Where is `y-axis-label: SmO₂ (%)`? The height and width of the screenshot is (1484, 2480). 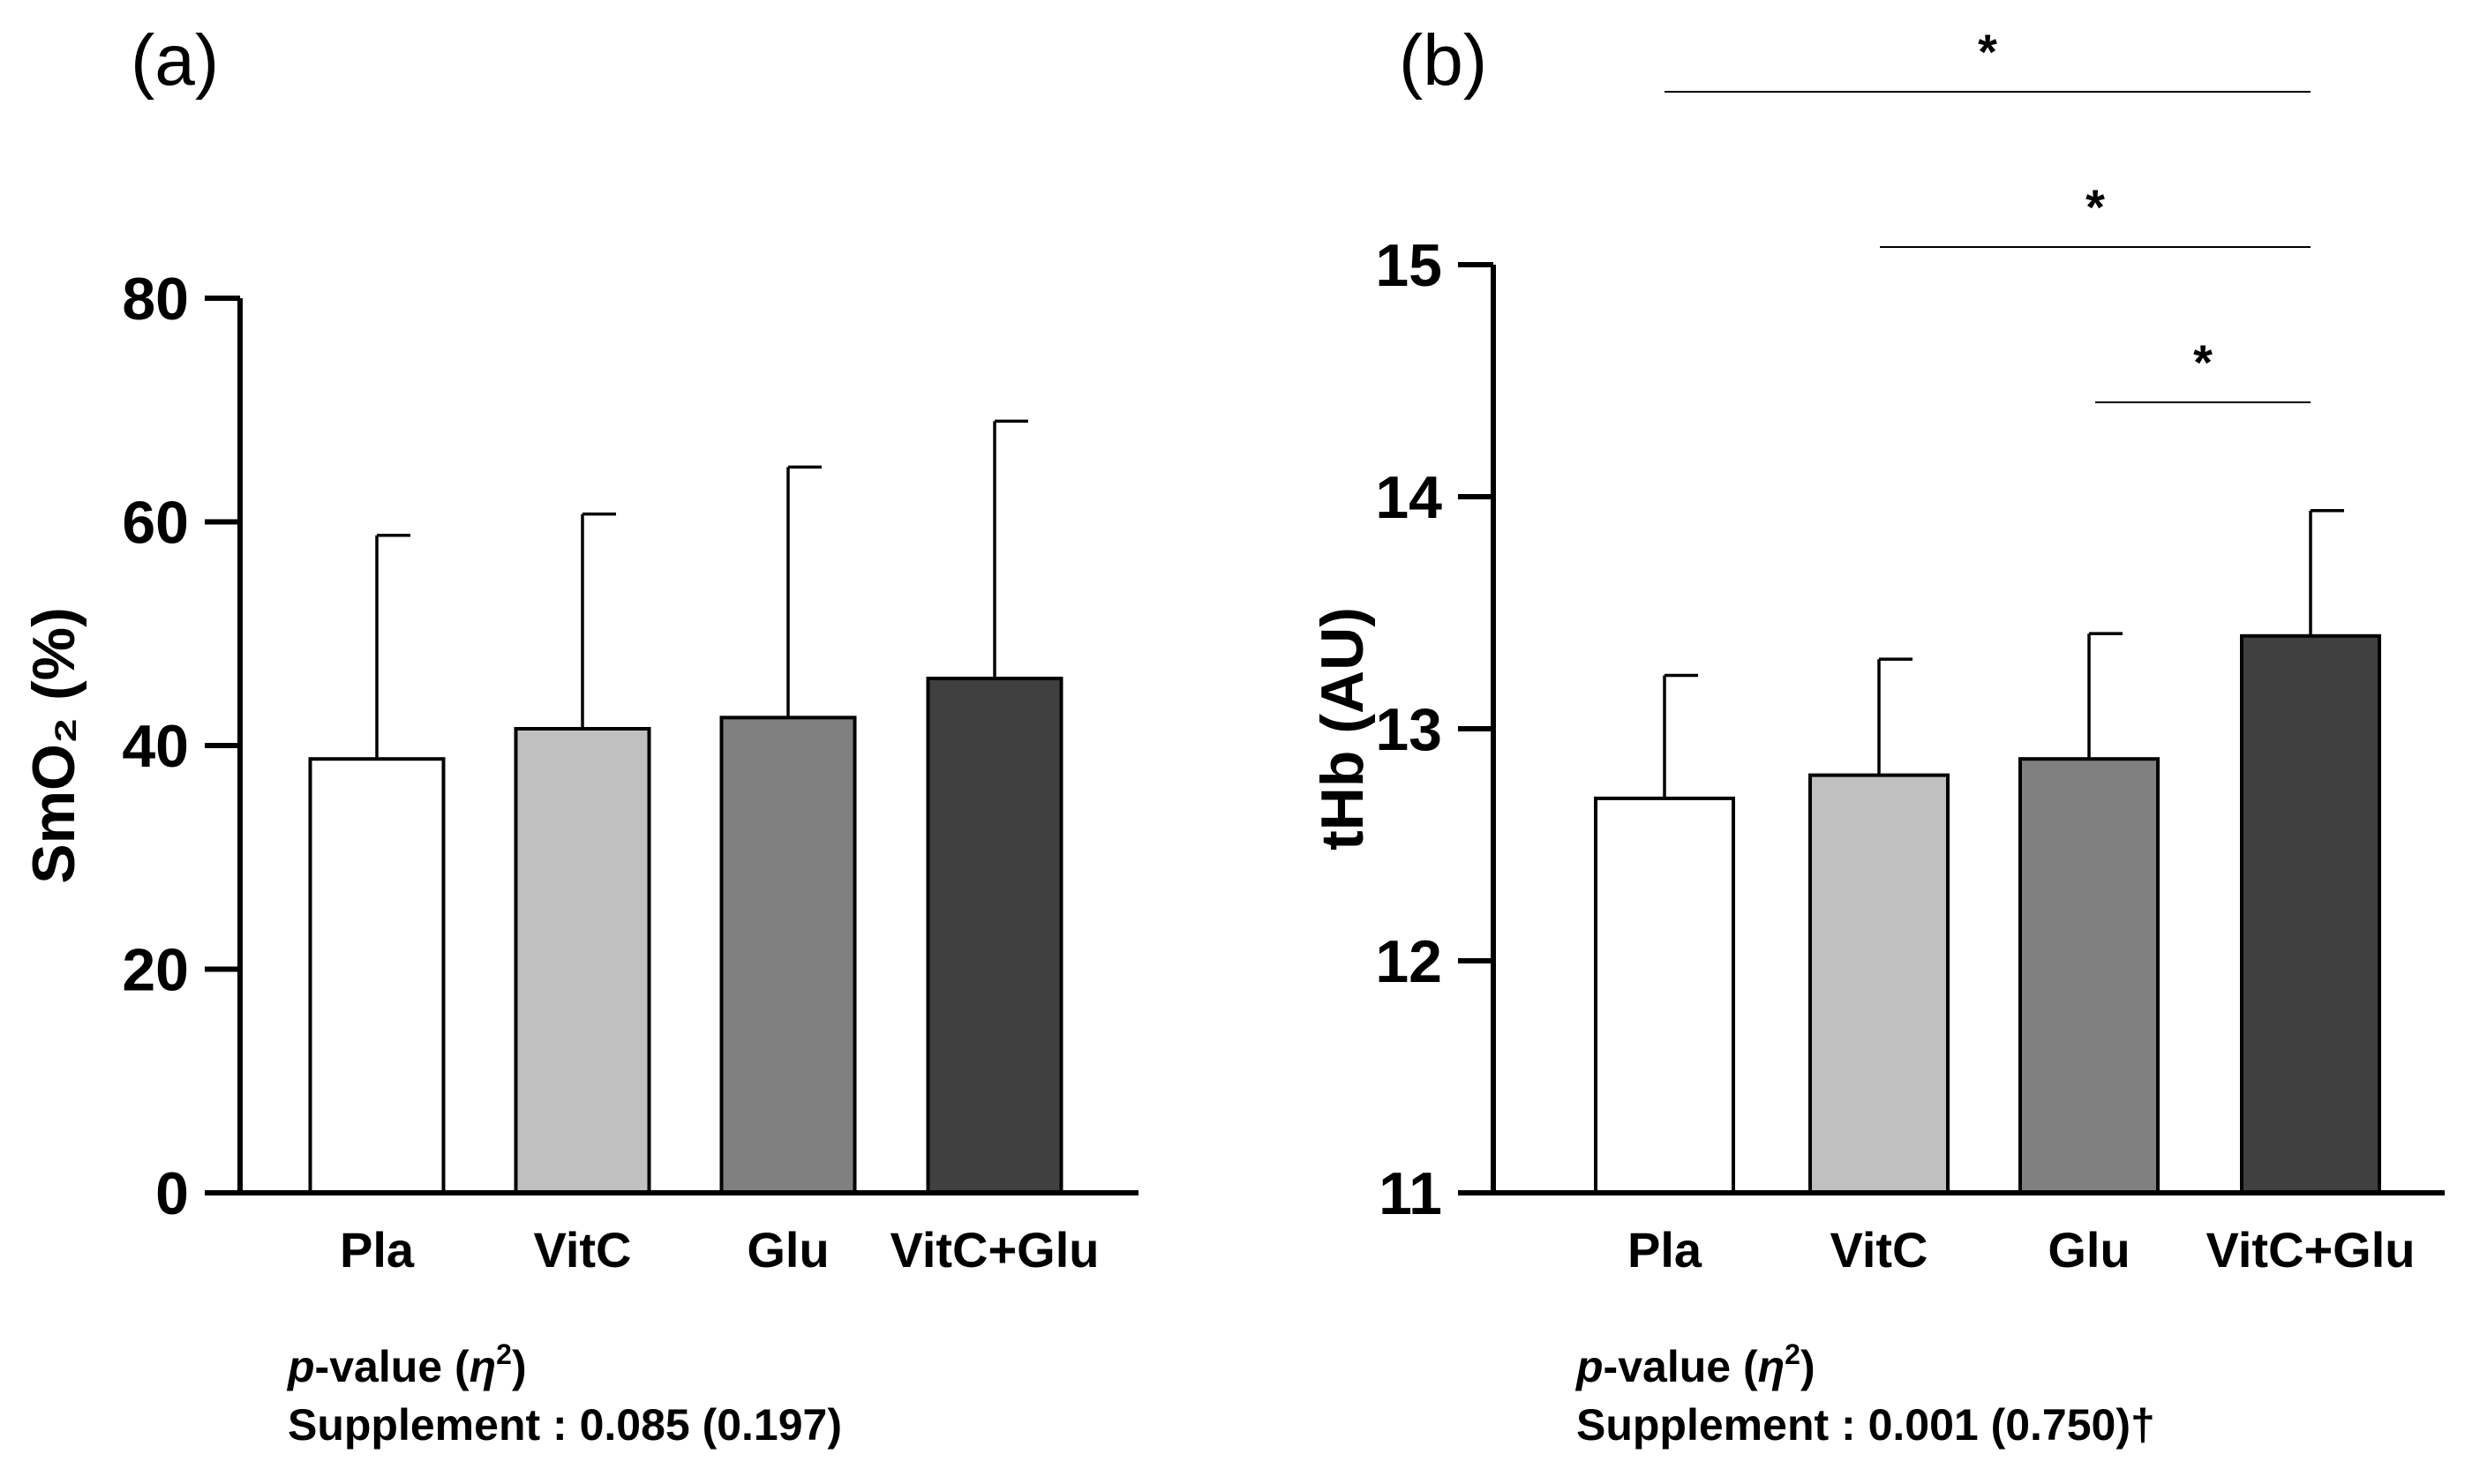 y-axis-label: SmO₂ (%) is located at coordinates (53, 745).